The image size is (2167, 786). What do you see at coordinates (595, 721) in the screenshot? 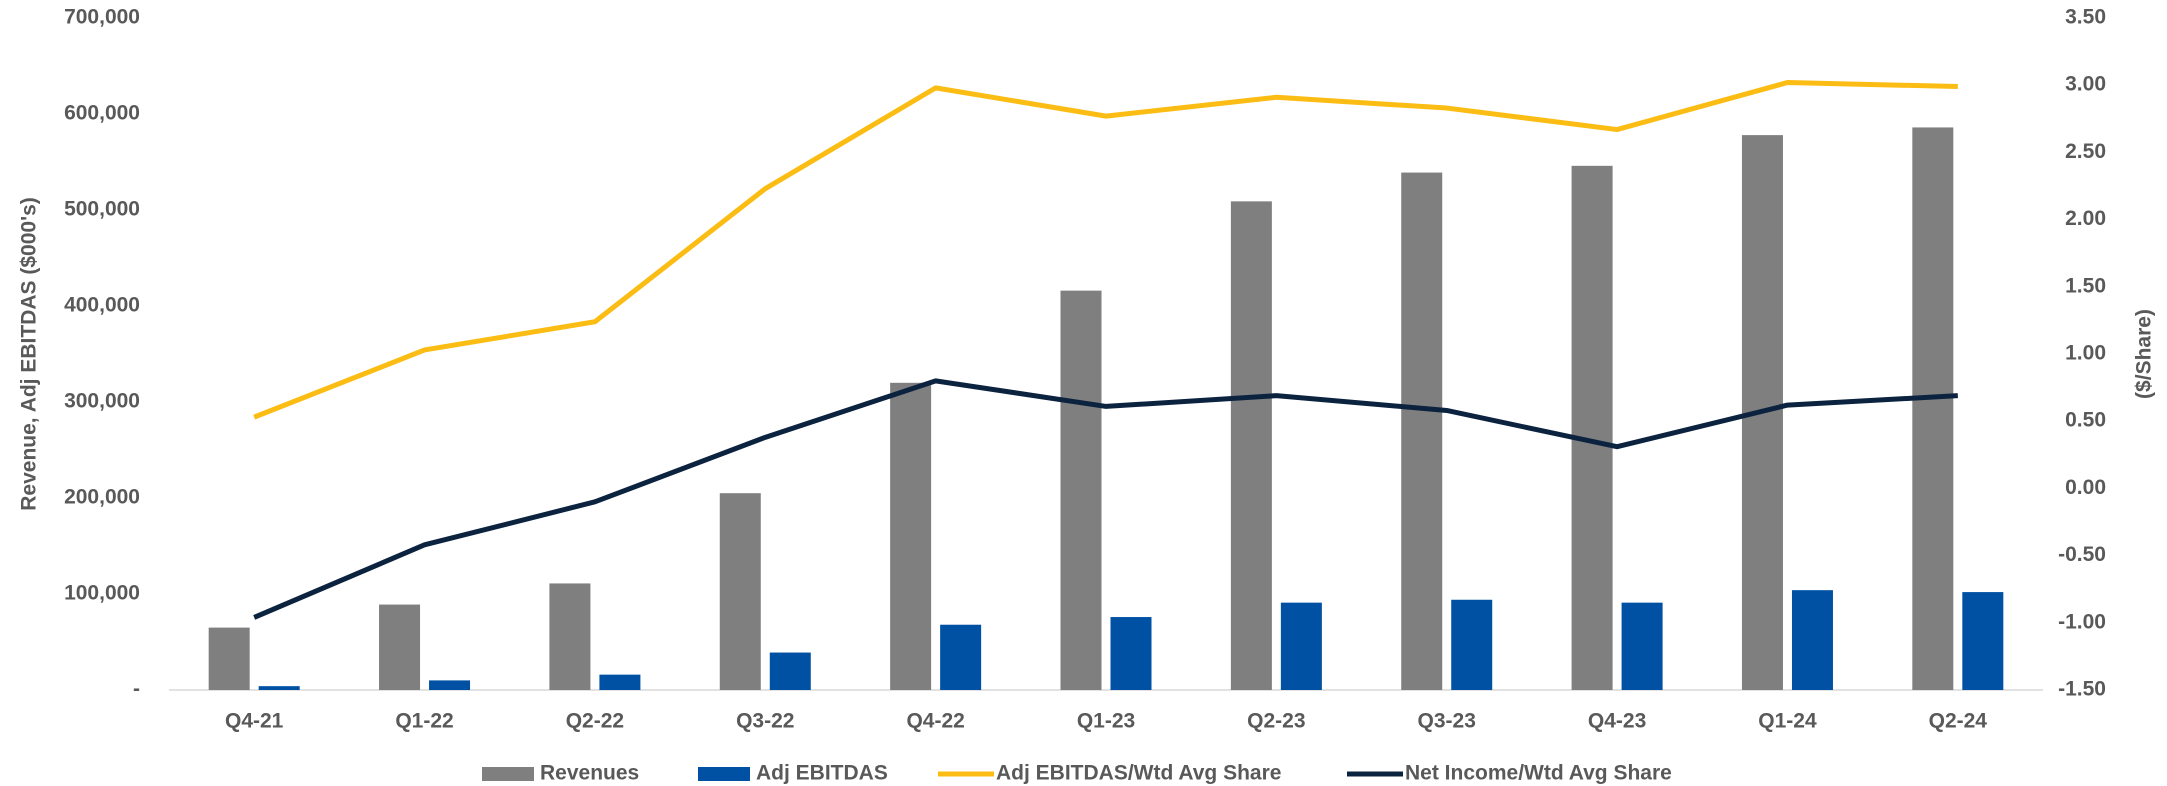
I see `x-tick-label: Q2-22` at bounding box center [595, 721].